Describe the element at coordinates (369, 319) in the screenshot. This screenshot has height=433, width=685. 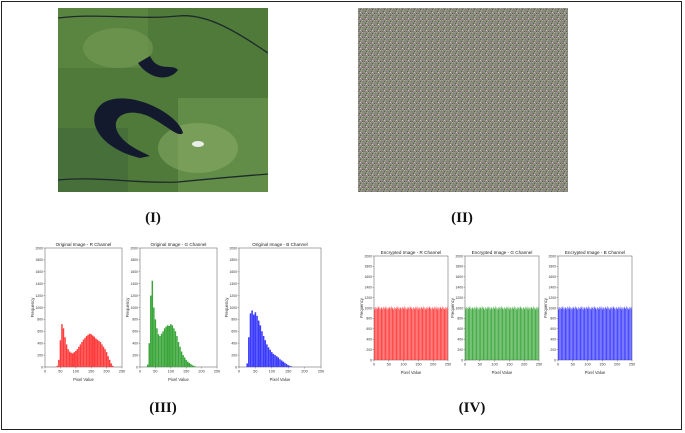
I see `chart-3-ytick-label: 800` at that location.